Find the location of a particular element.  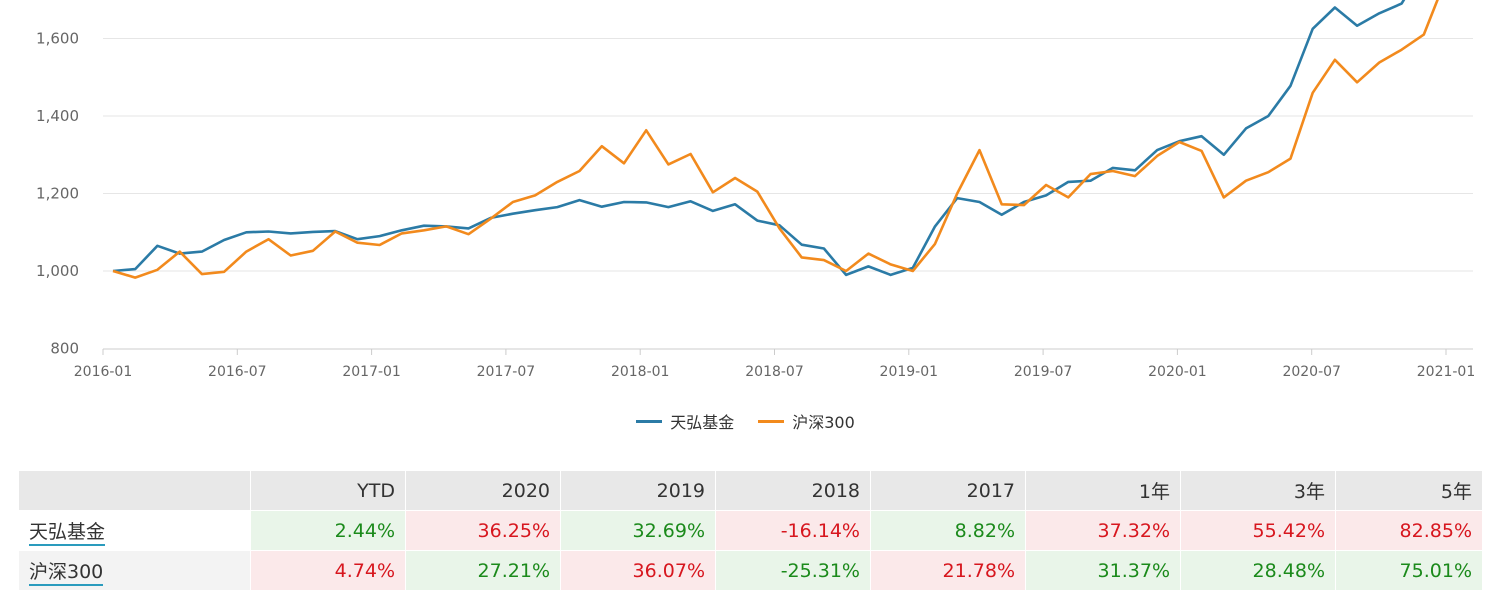

x-tick-label: 2019-07 is located at coordinates (1043, 372).